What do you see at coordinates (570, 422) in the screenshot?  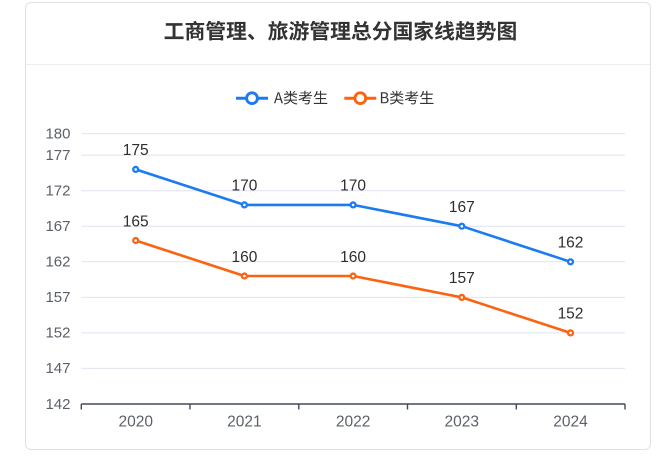 I see `svg-text: 2024` at bounding box center [570, 422].